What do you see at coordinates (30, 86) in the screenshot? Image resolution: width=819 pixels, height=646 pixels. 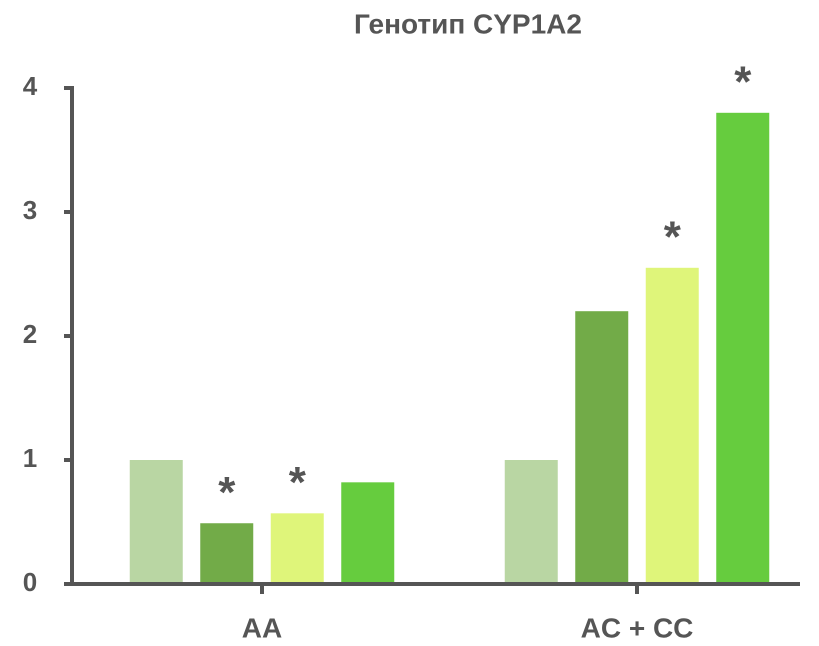 I see `y-tick-label: 4` at bounding box center [30, 86].